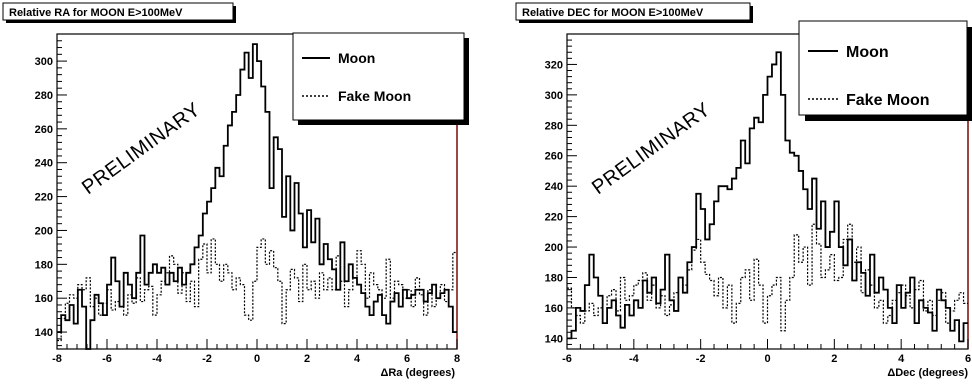 The image size is (972, 388). Describe the element at coordinates (927, 373) in the screenshot. I see `x-axis-label: ΔDec (degrees)` at that location.